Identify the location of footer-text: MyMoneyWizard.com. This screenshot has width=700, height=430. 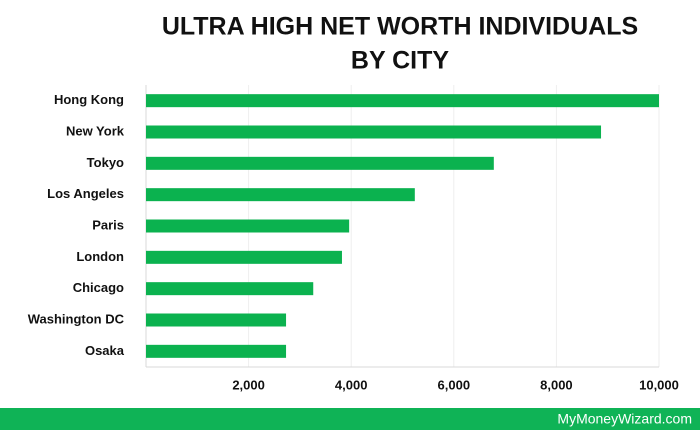
(624, 419).